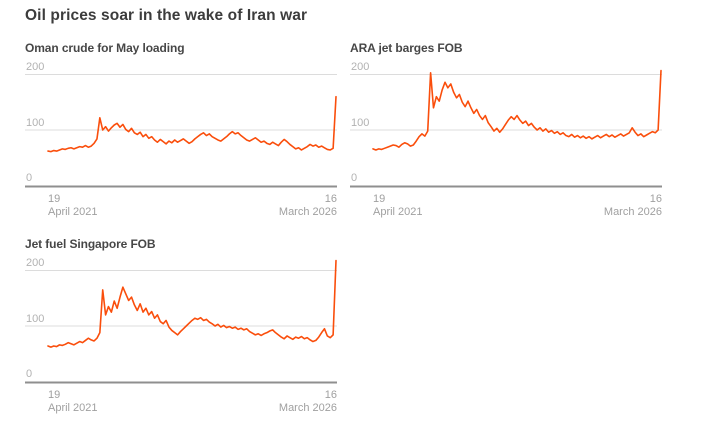  I want to click on panel-subtitle: ARA jet barges FOB, so click(406, 48).